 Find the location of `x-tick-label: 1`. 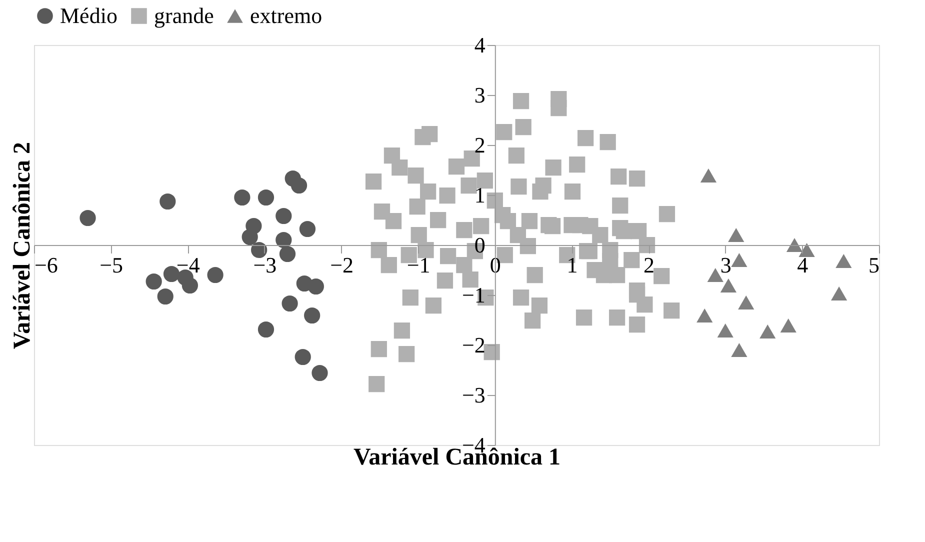

x-tick-label: 1 is located at coordinates (572, 265).